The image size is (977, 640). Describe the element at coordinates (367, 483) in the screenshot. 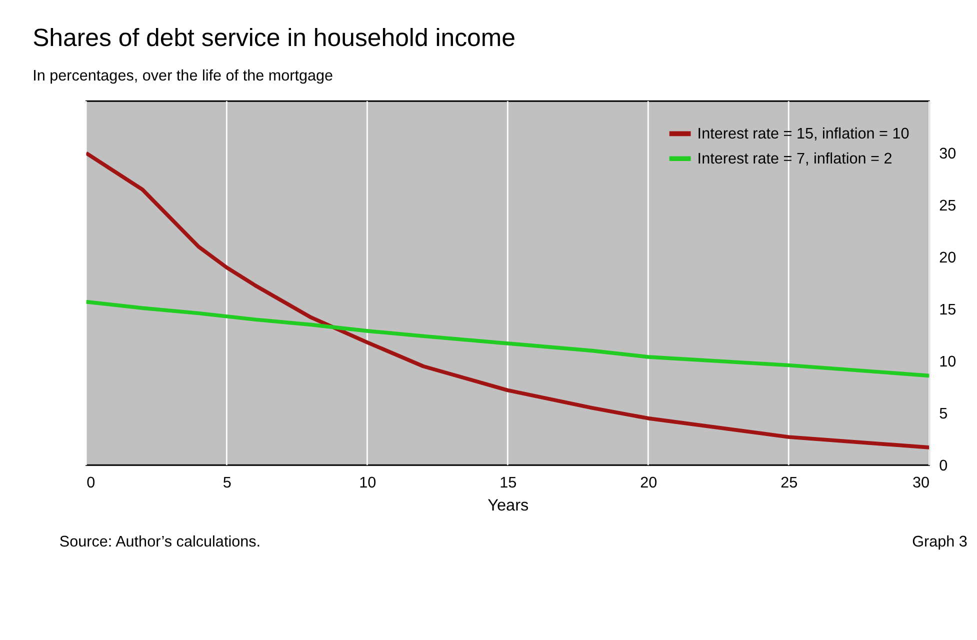

I see `x-tick-label: 10` at that location.